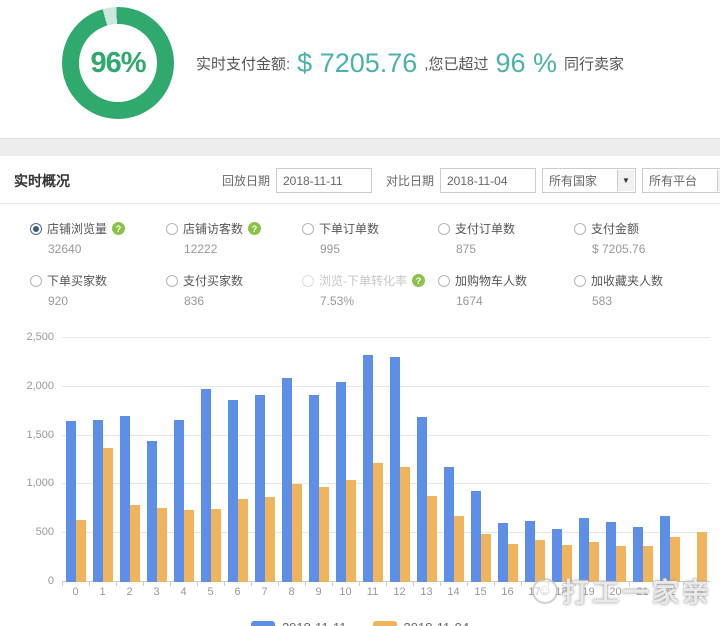  I want to click on x-axis-tick-label: 10, so click(345, 590).